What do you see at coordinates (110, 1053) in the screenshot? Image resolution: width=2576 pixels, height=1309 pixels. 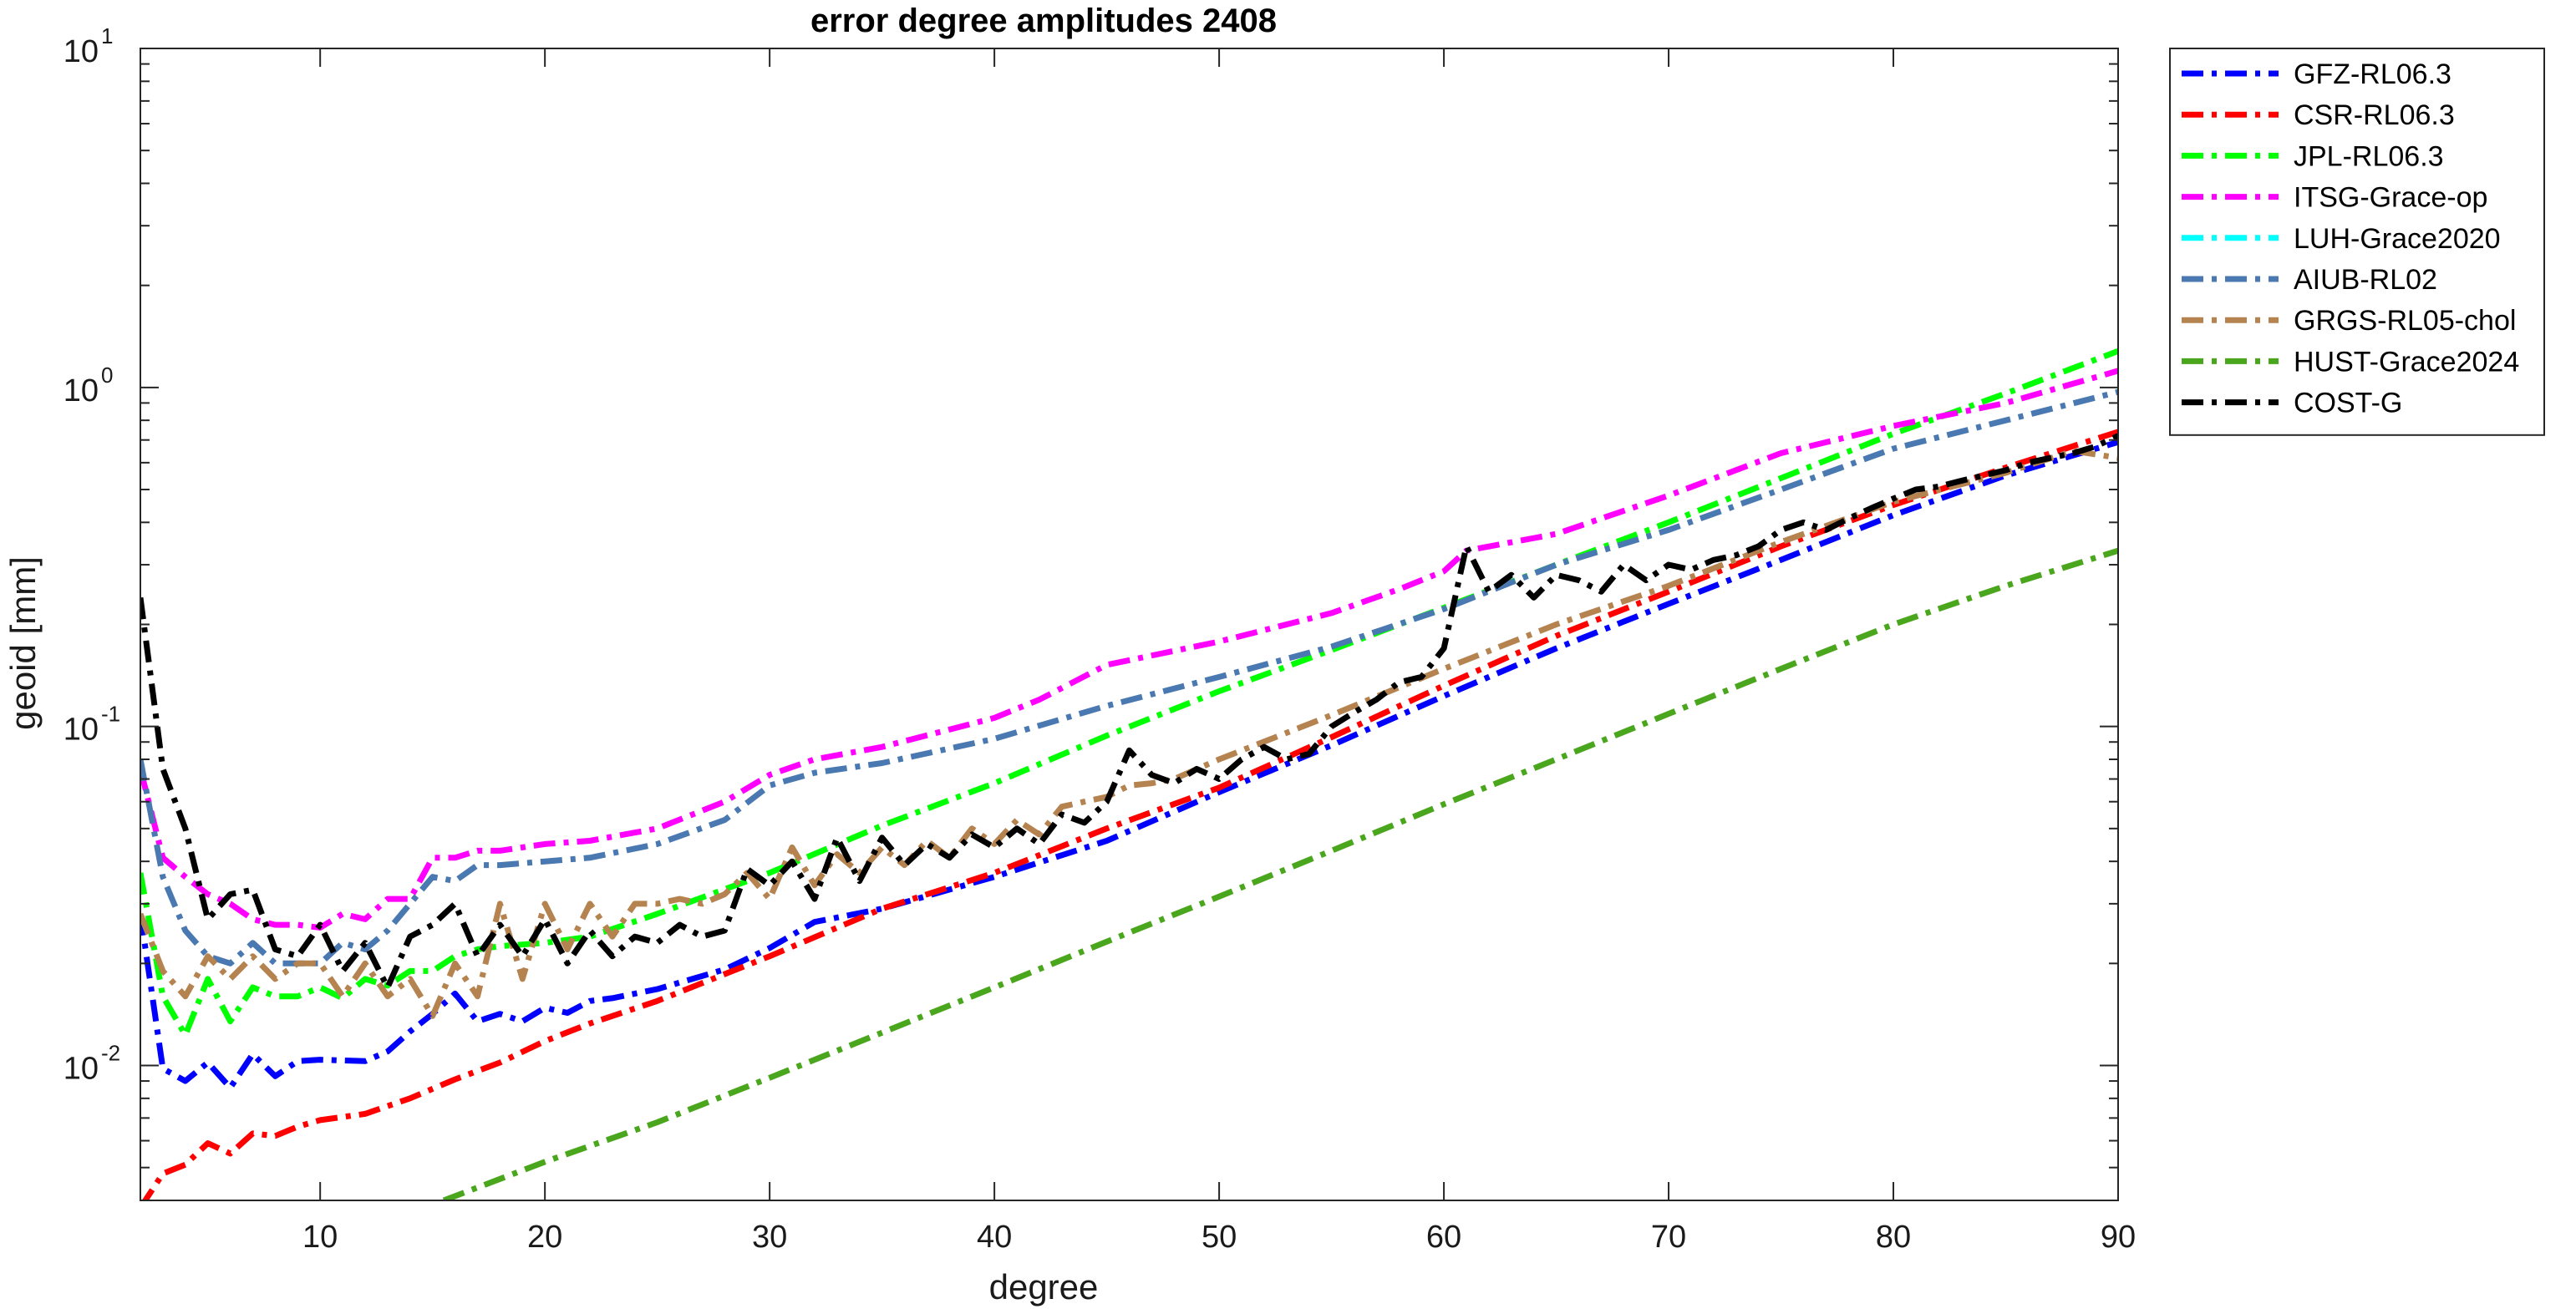 I see `y-tick-label-exponent: -2` at bounding box center [110, 1053].